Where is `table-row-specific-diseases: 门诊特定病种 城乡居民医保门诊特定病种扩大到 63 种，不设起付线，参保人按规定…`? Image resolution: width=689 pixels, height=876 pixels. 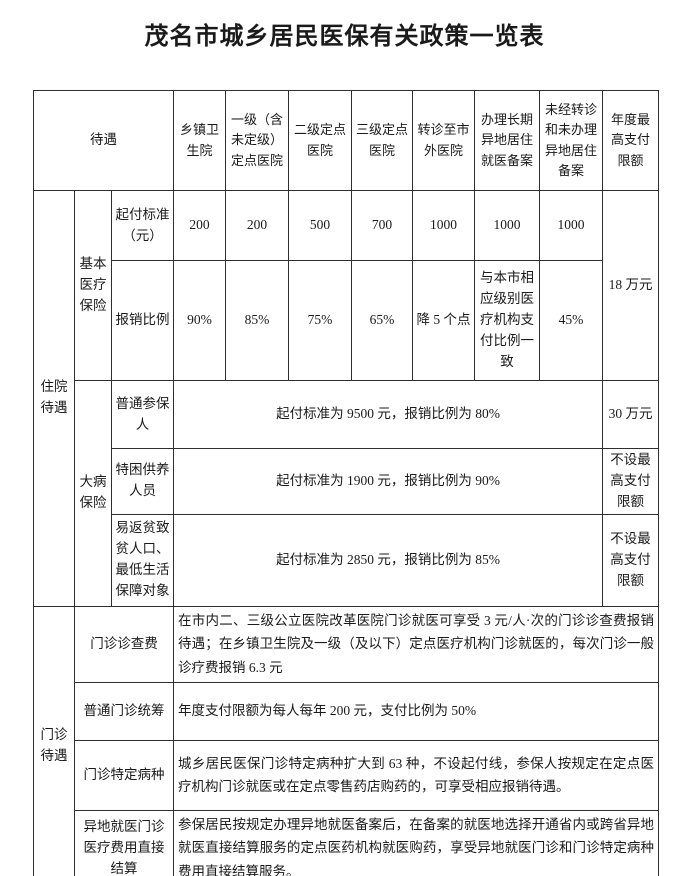 table-row-specific-diseases: 门诊特定病种 城乡居民医保门诊特定病种扩大到 63 种，不设起付线，参保人按规定… is located at coordinates (347, 775).